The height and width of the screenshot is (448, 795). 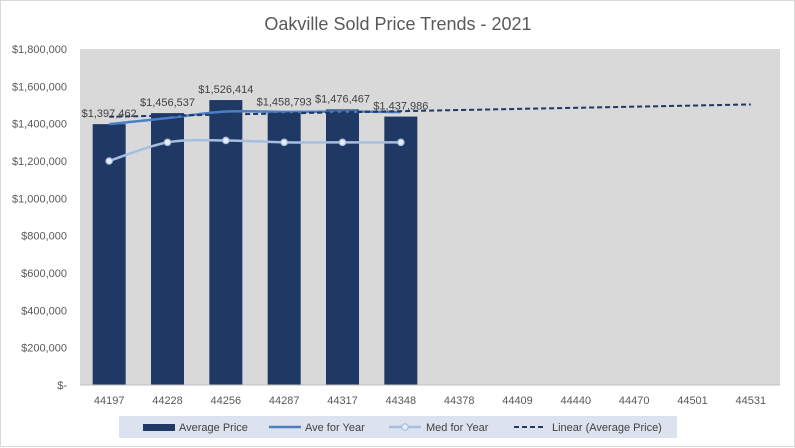 I want to click on x-tick-label: 44470, so click(x=634, y=401).